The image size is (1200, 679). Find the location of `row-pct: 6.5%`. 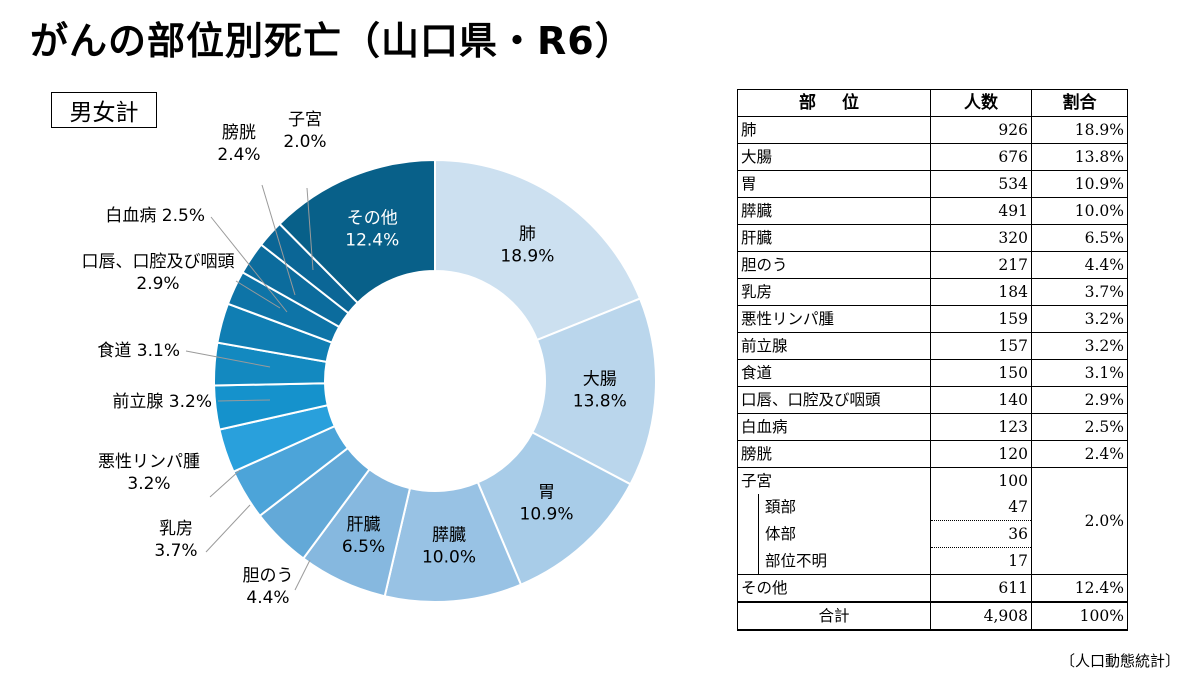

row-pct: 6.5% is located at coordinates (1079, 238).